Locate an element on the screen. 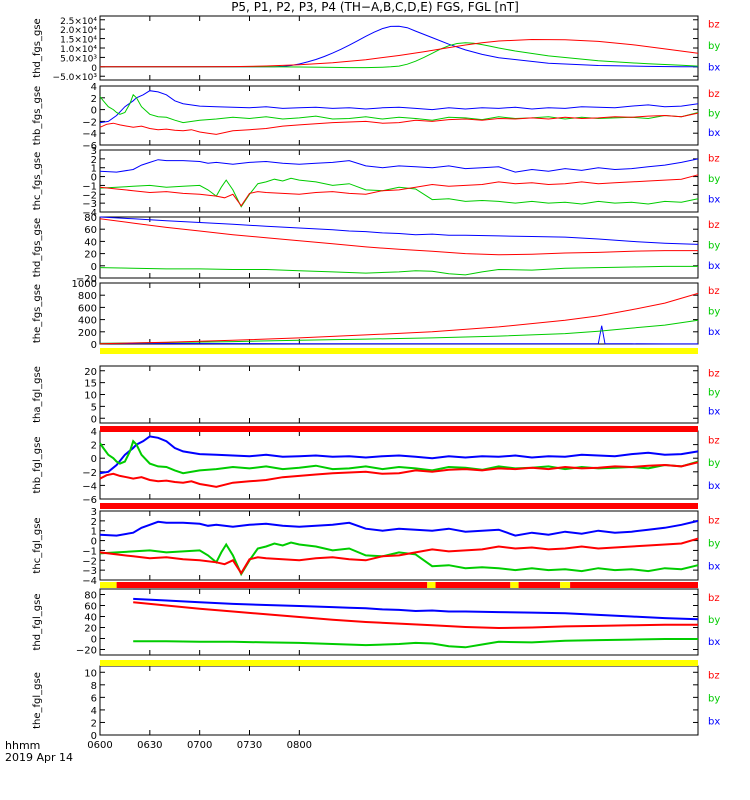 This screenshot has height=800, width=750. y-tick-label: 10 is located at coordinates (90, 396).